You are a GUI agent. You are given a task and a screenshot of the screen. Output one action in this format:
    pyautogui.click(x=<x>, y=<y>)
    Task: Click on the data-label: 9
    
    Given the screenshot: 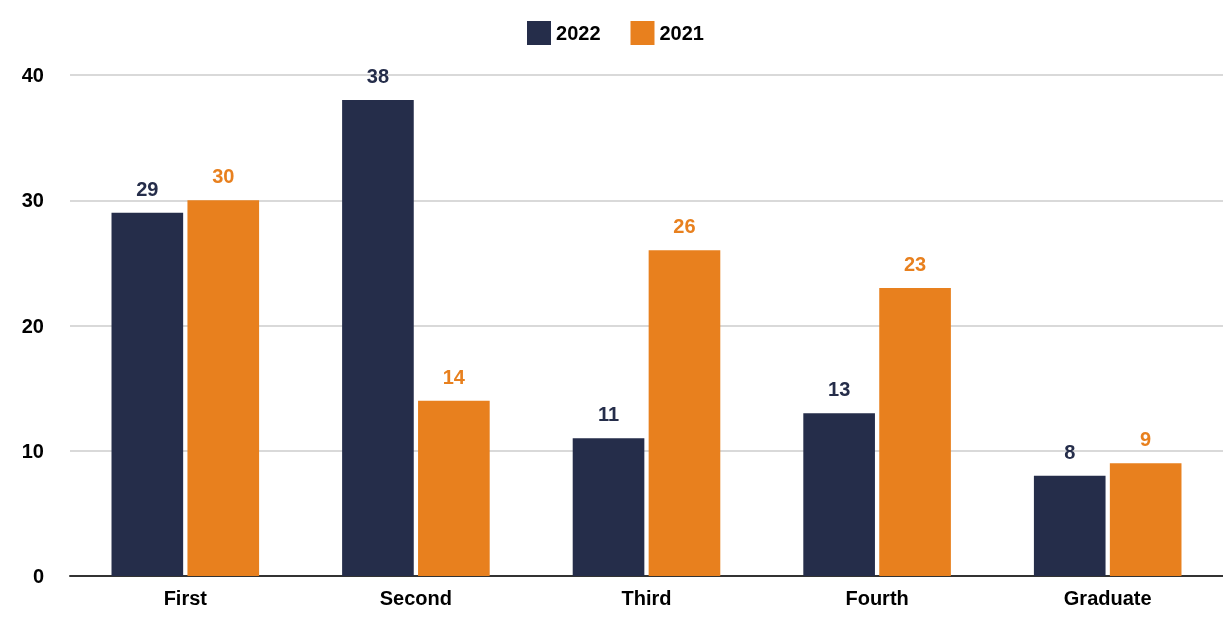 What is the action you would take?
    pyautogui.click(x=1146, y=439)
    